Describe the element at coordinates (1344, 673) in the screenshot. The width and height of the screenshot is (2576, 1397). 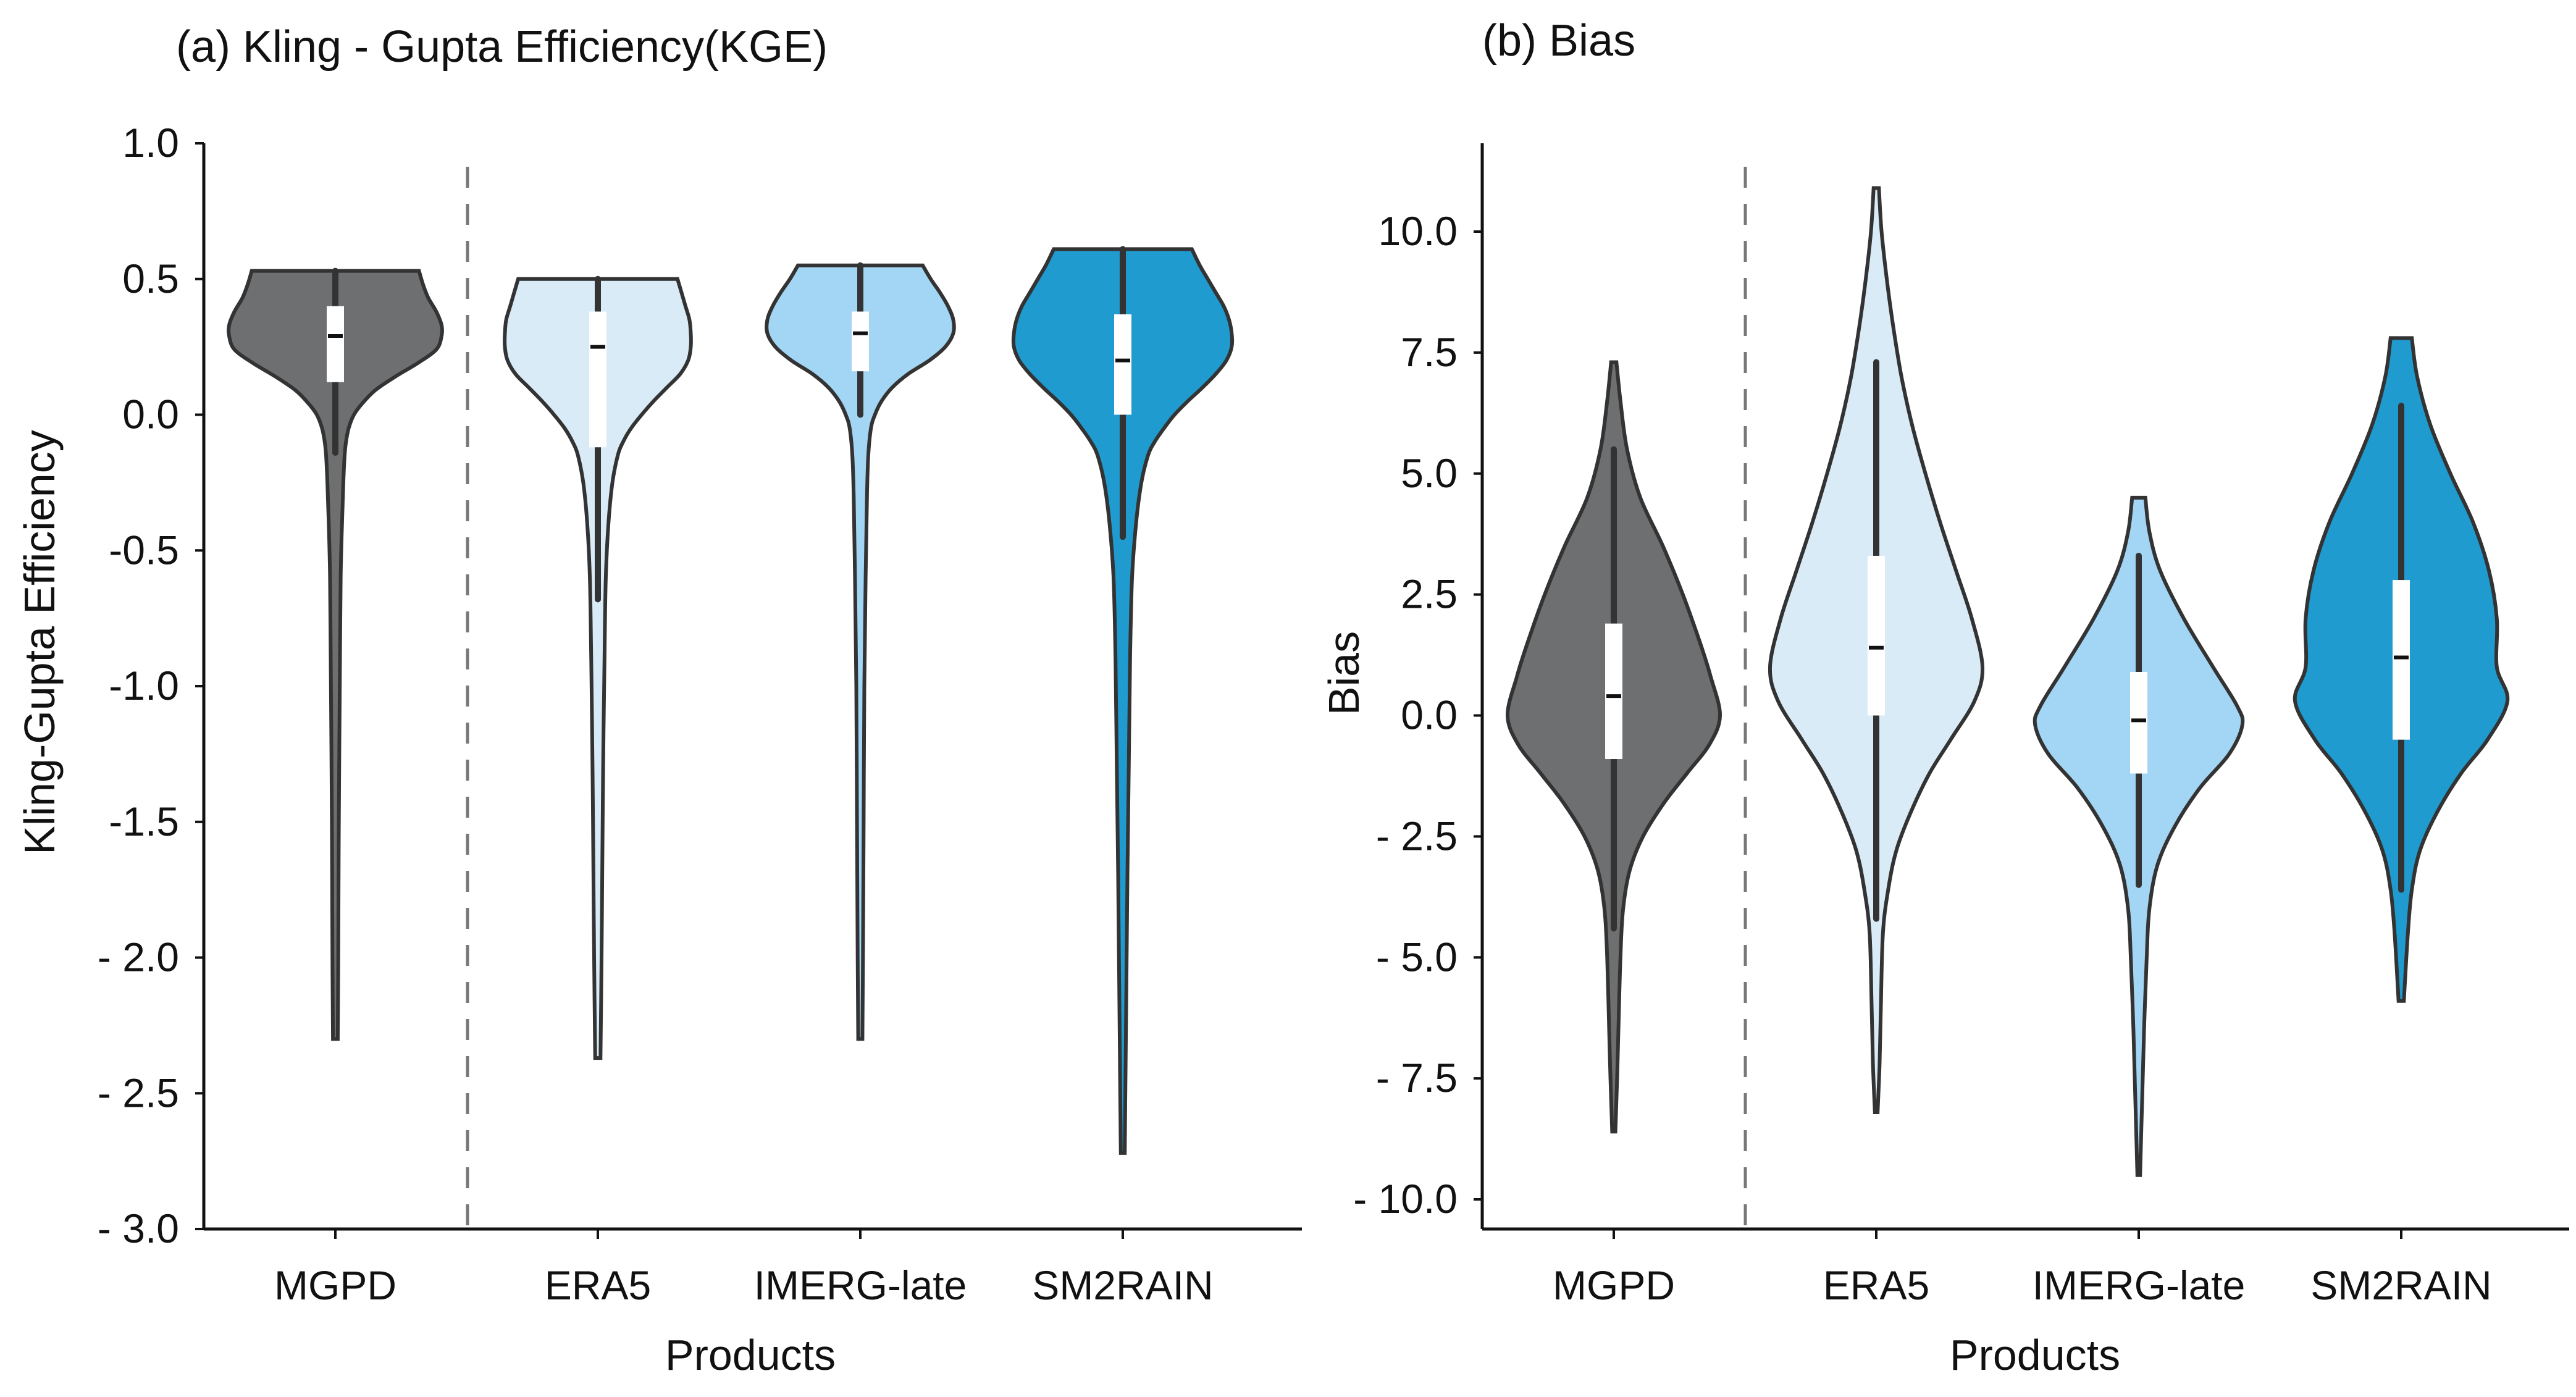
I see `panel-b-ylabel: Bias` at that location.